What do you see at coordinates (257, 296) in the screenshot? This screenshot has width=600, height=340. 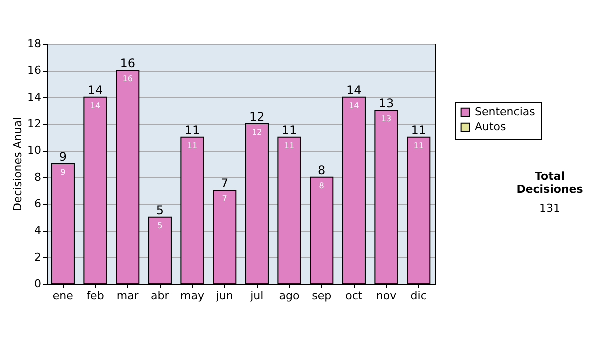 I see `x-tick-label: jul` at bounding box center [257, 296].